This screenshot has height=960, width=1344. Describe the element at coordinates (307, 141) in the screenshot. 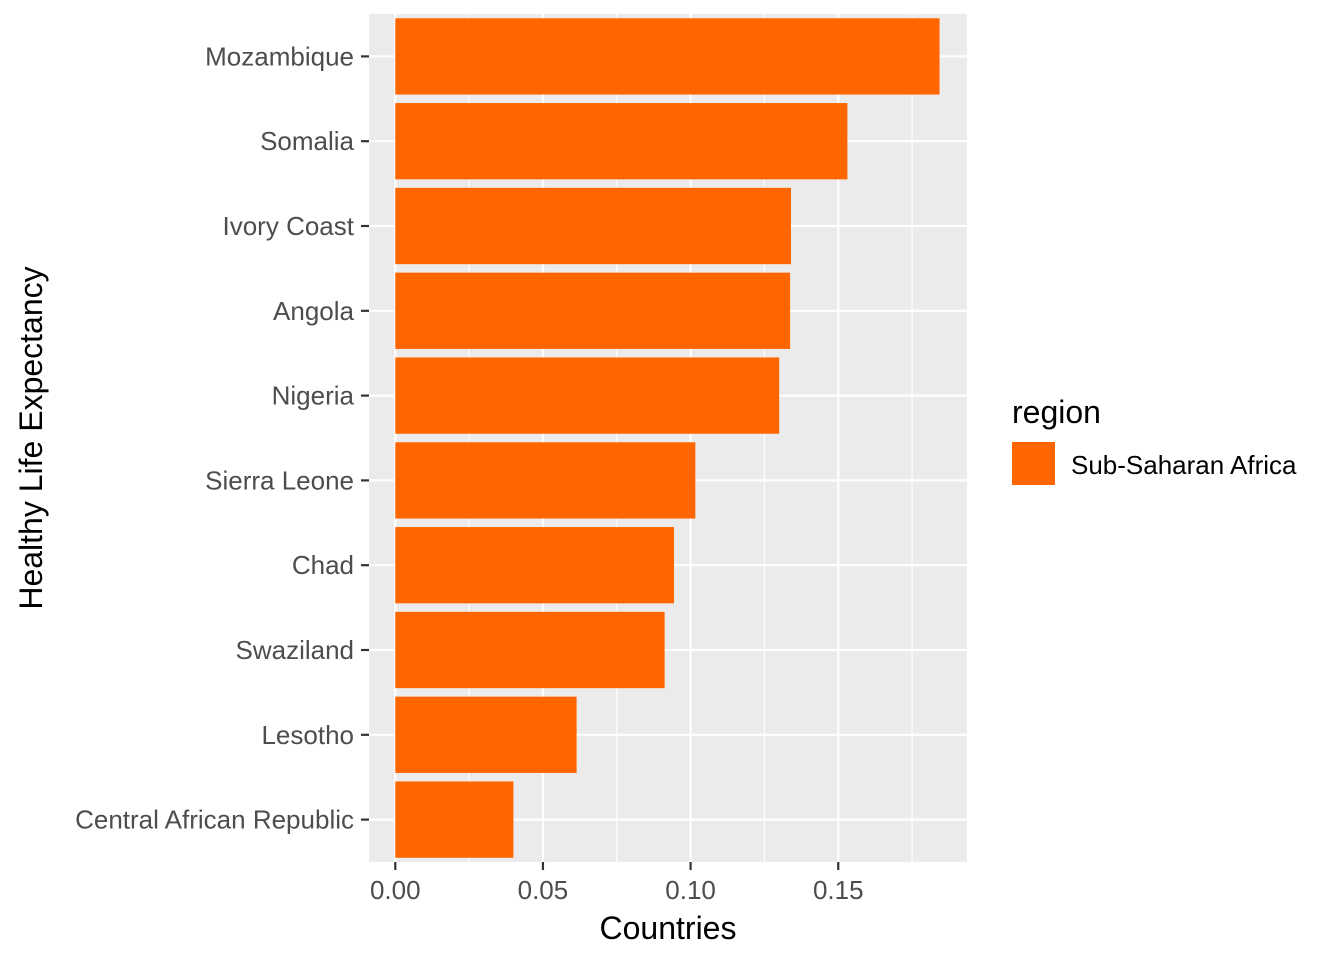

I see `y-tick-label: Somalia` at that location.